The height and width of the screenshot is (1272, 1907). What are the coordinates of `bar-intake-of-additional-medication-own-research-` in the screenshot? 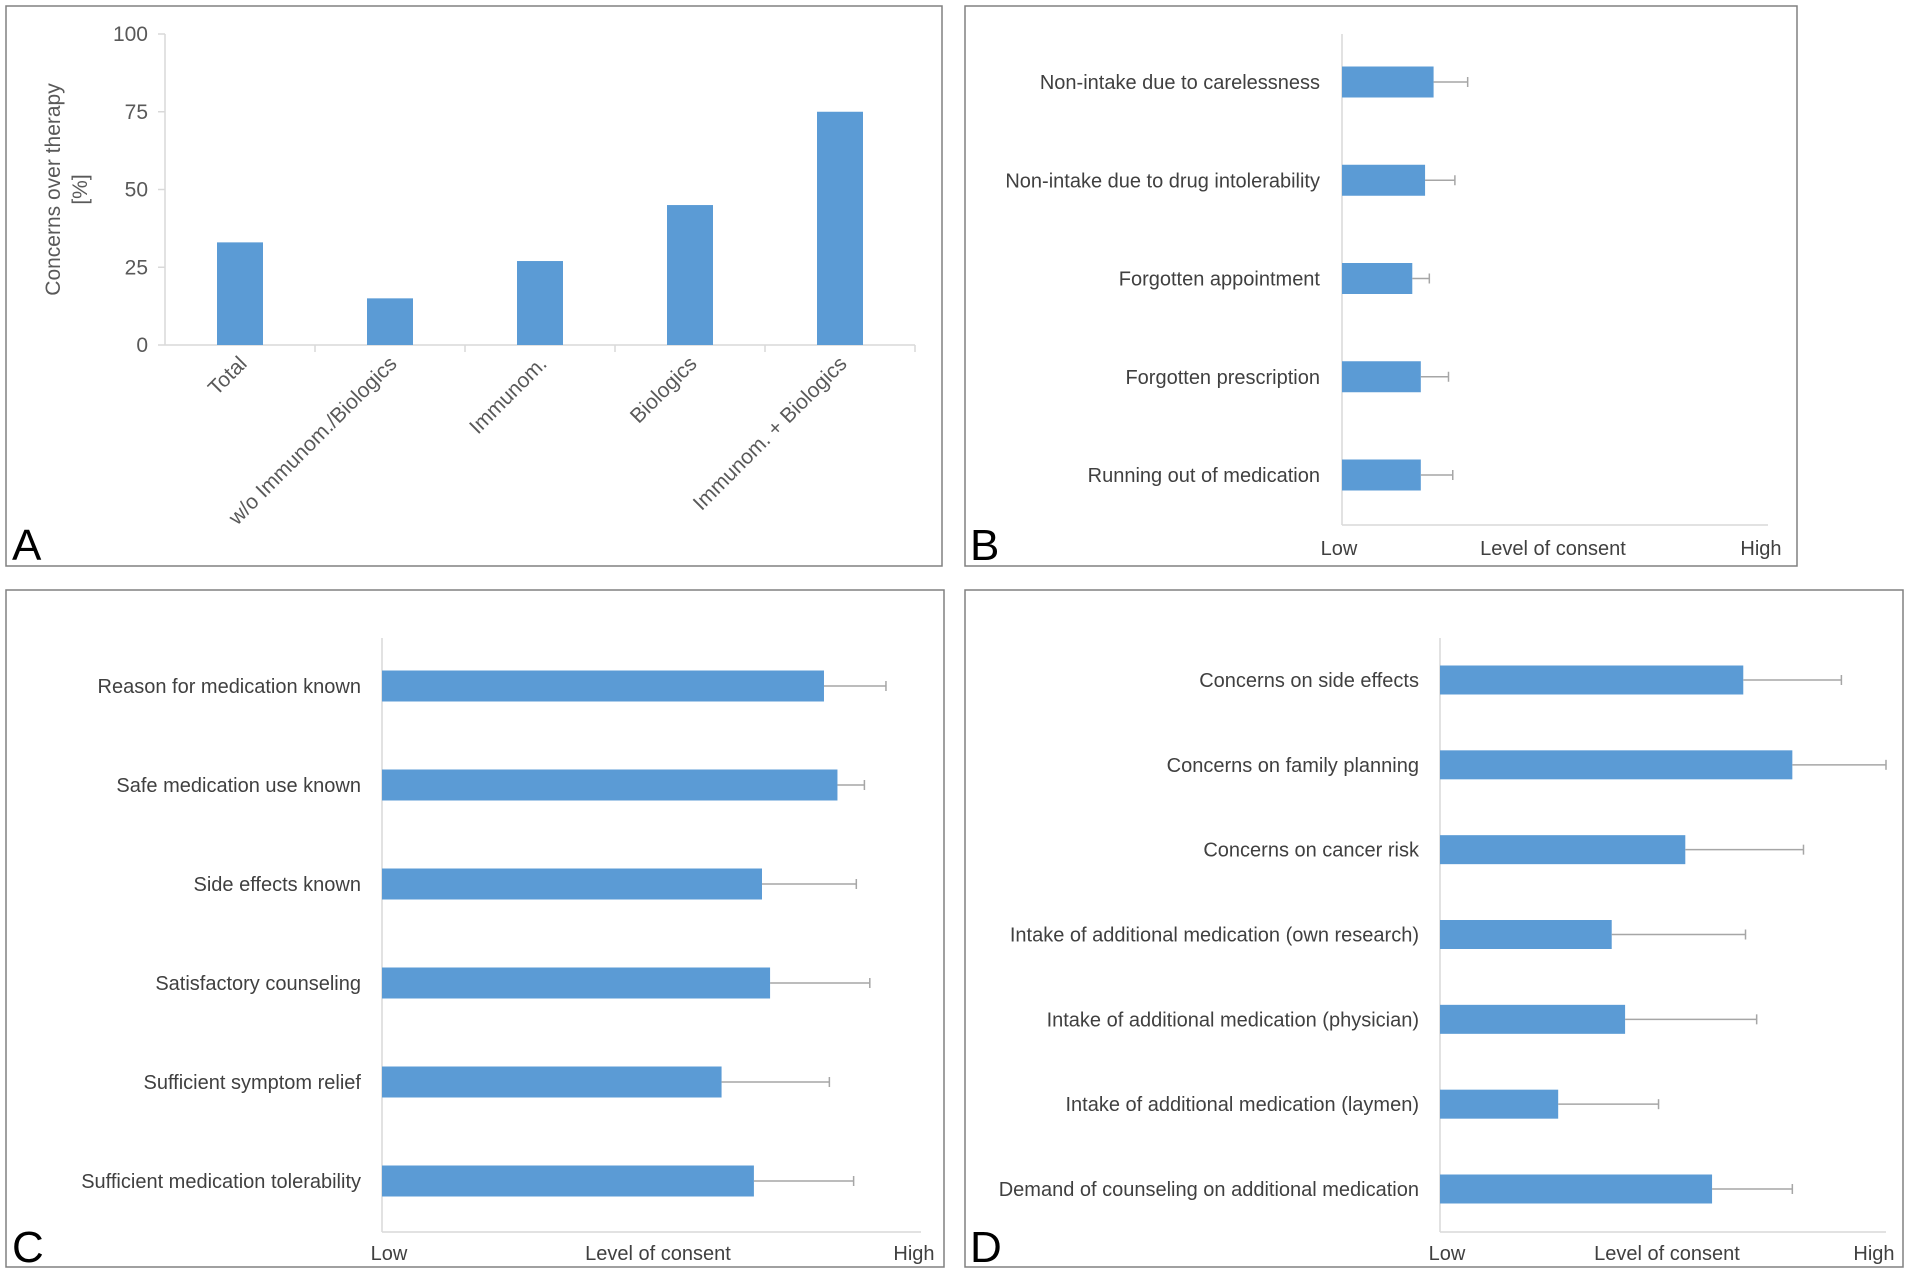 It's located at (1526, 934).